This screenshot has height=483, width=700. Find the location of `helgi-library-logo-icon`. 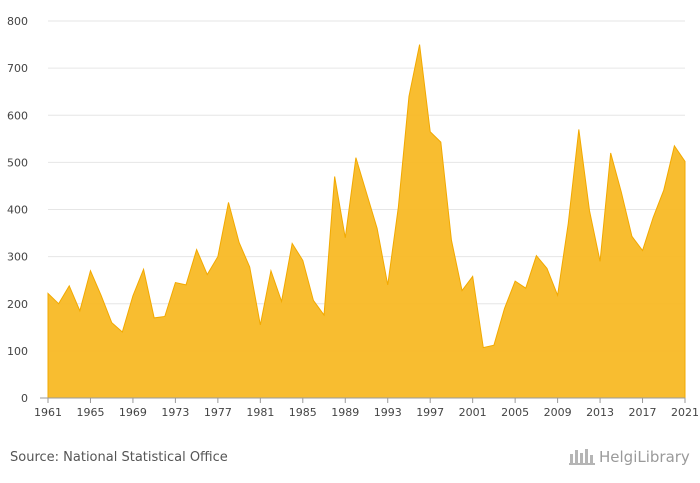

helgi-library-logo-icon is located at coordinates (582, 457).